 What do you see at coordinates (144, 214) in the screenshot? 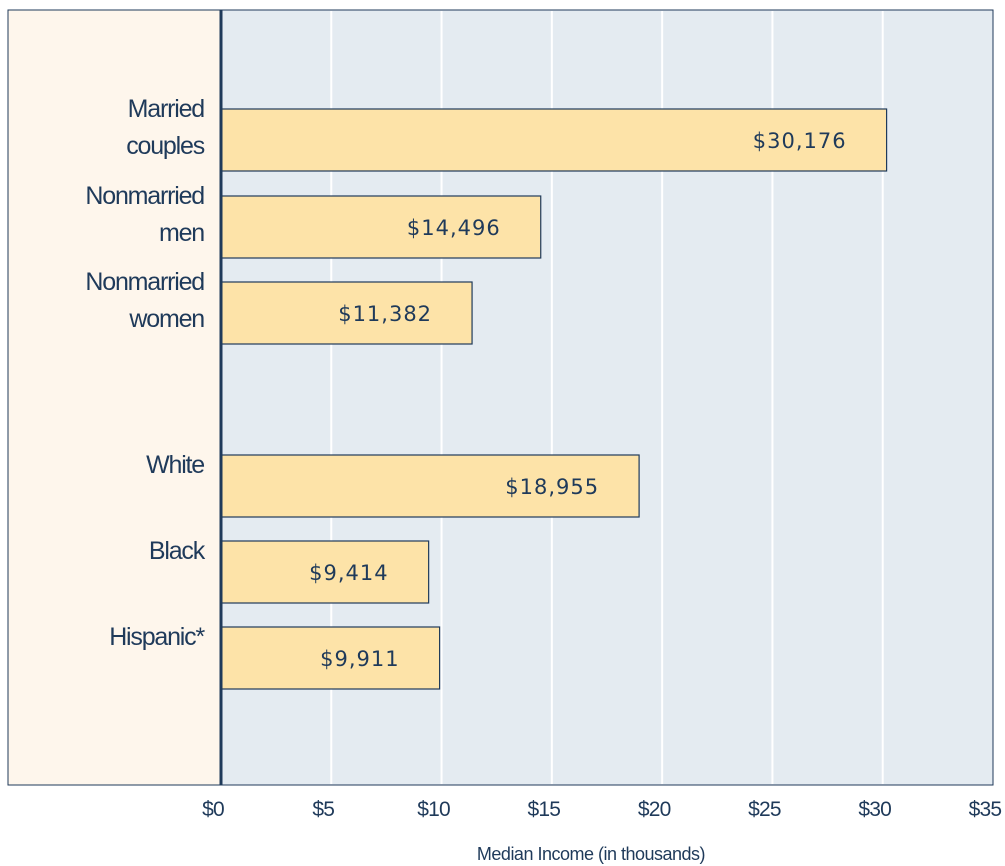
I see `category-label: Nonmarried men` at bounding box center [144, 214].